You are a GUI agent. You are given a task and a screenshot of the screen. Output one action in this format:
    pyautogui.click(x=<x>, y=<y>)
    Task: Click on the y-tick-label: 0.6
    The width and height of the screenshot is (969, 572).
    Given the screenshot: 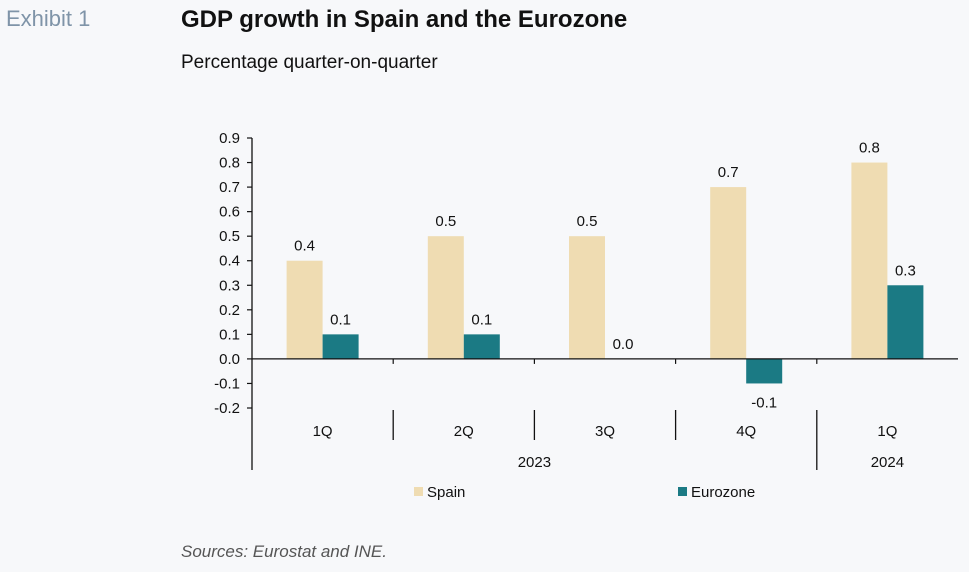 What is the action you would take?
    pyautogui.click(x=229, y=212)
    